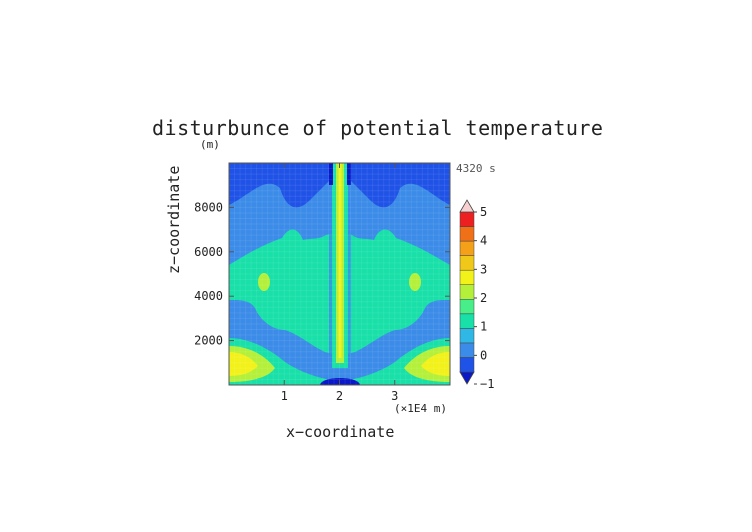 This screenshot has width=752, height=532. Describe the element at coordinates (483, 327) in the screenshot. I see `colorbar-label: 1` at that location.